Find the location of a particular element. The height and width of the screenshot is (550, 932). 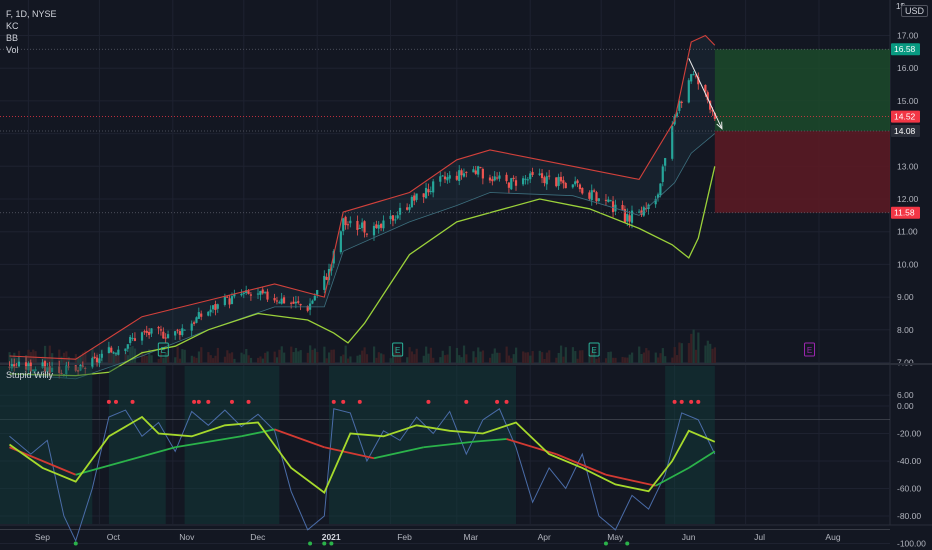

trend-arrow is located at coordinates (705, 93).